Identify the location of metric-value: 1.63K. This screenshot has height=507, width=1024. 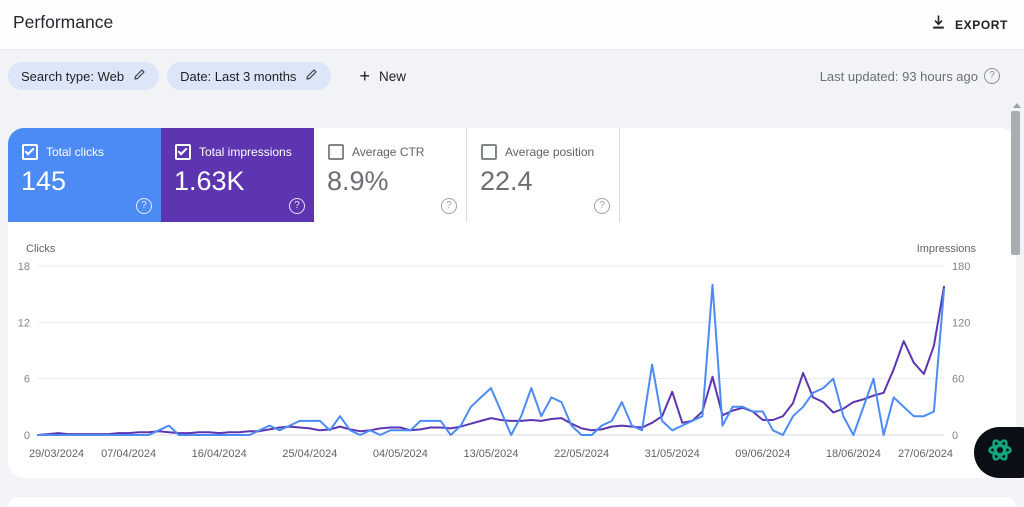
(209, 181).